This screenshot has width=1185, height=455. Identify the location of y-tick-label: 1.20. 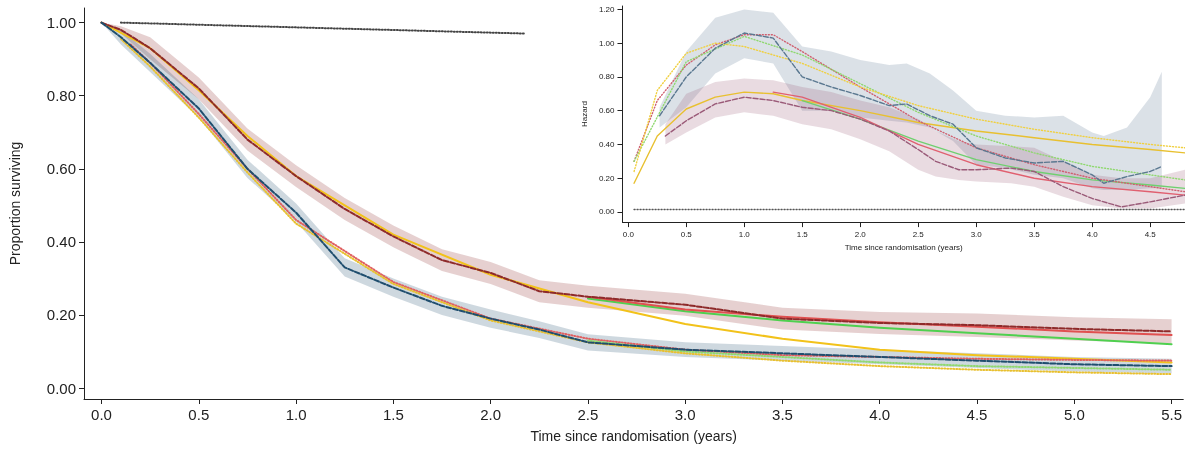
(607, 9).